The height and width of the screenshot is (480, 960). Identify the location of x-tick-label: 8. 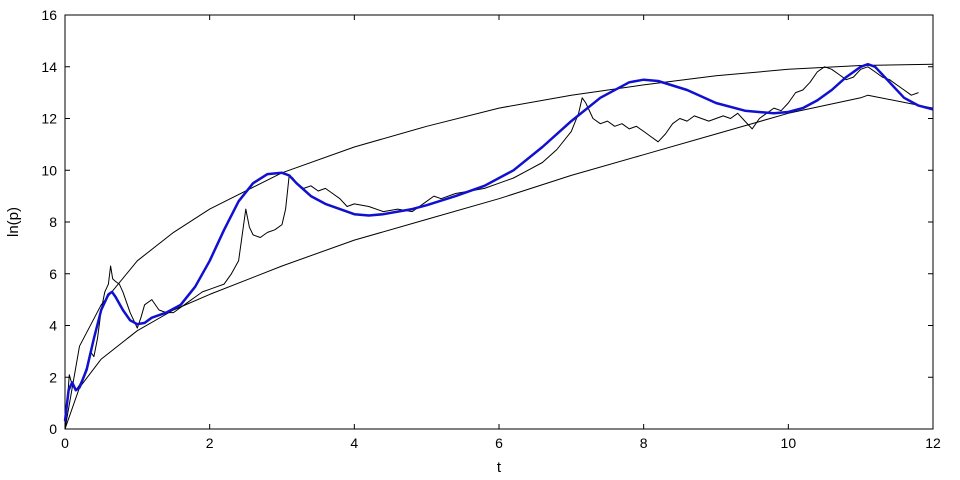
(644, 443).